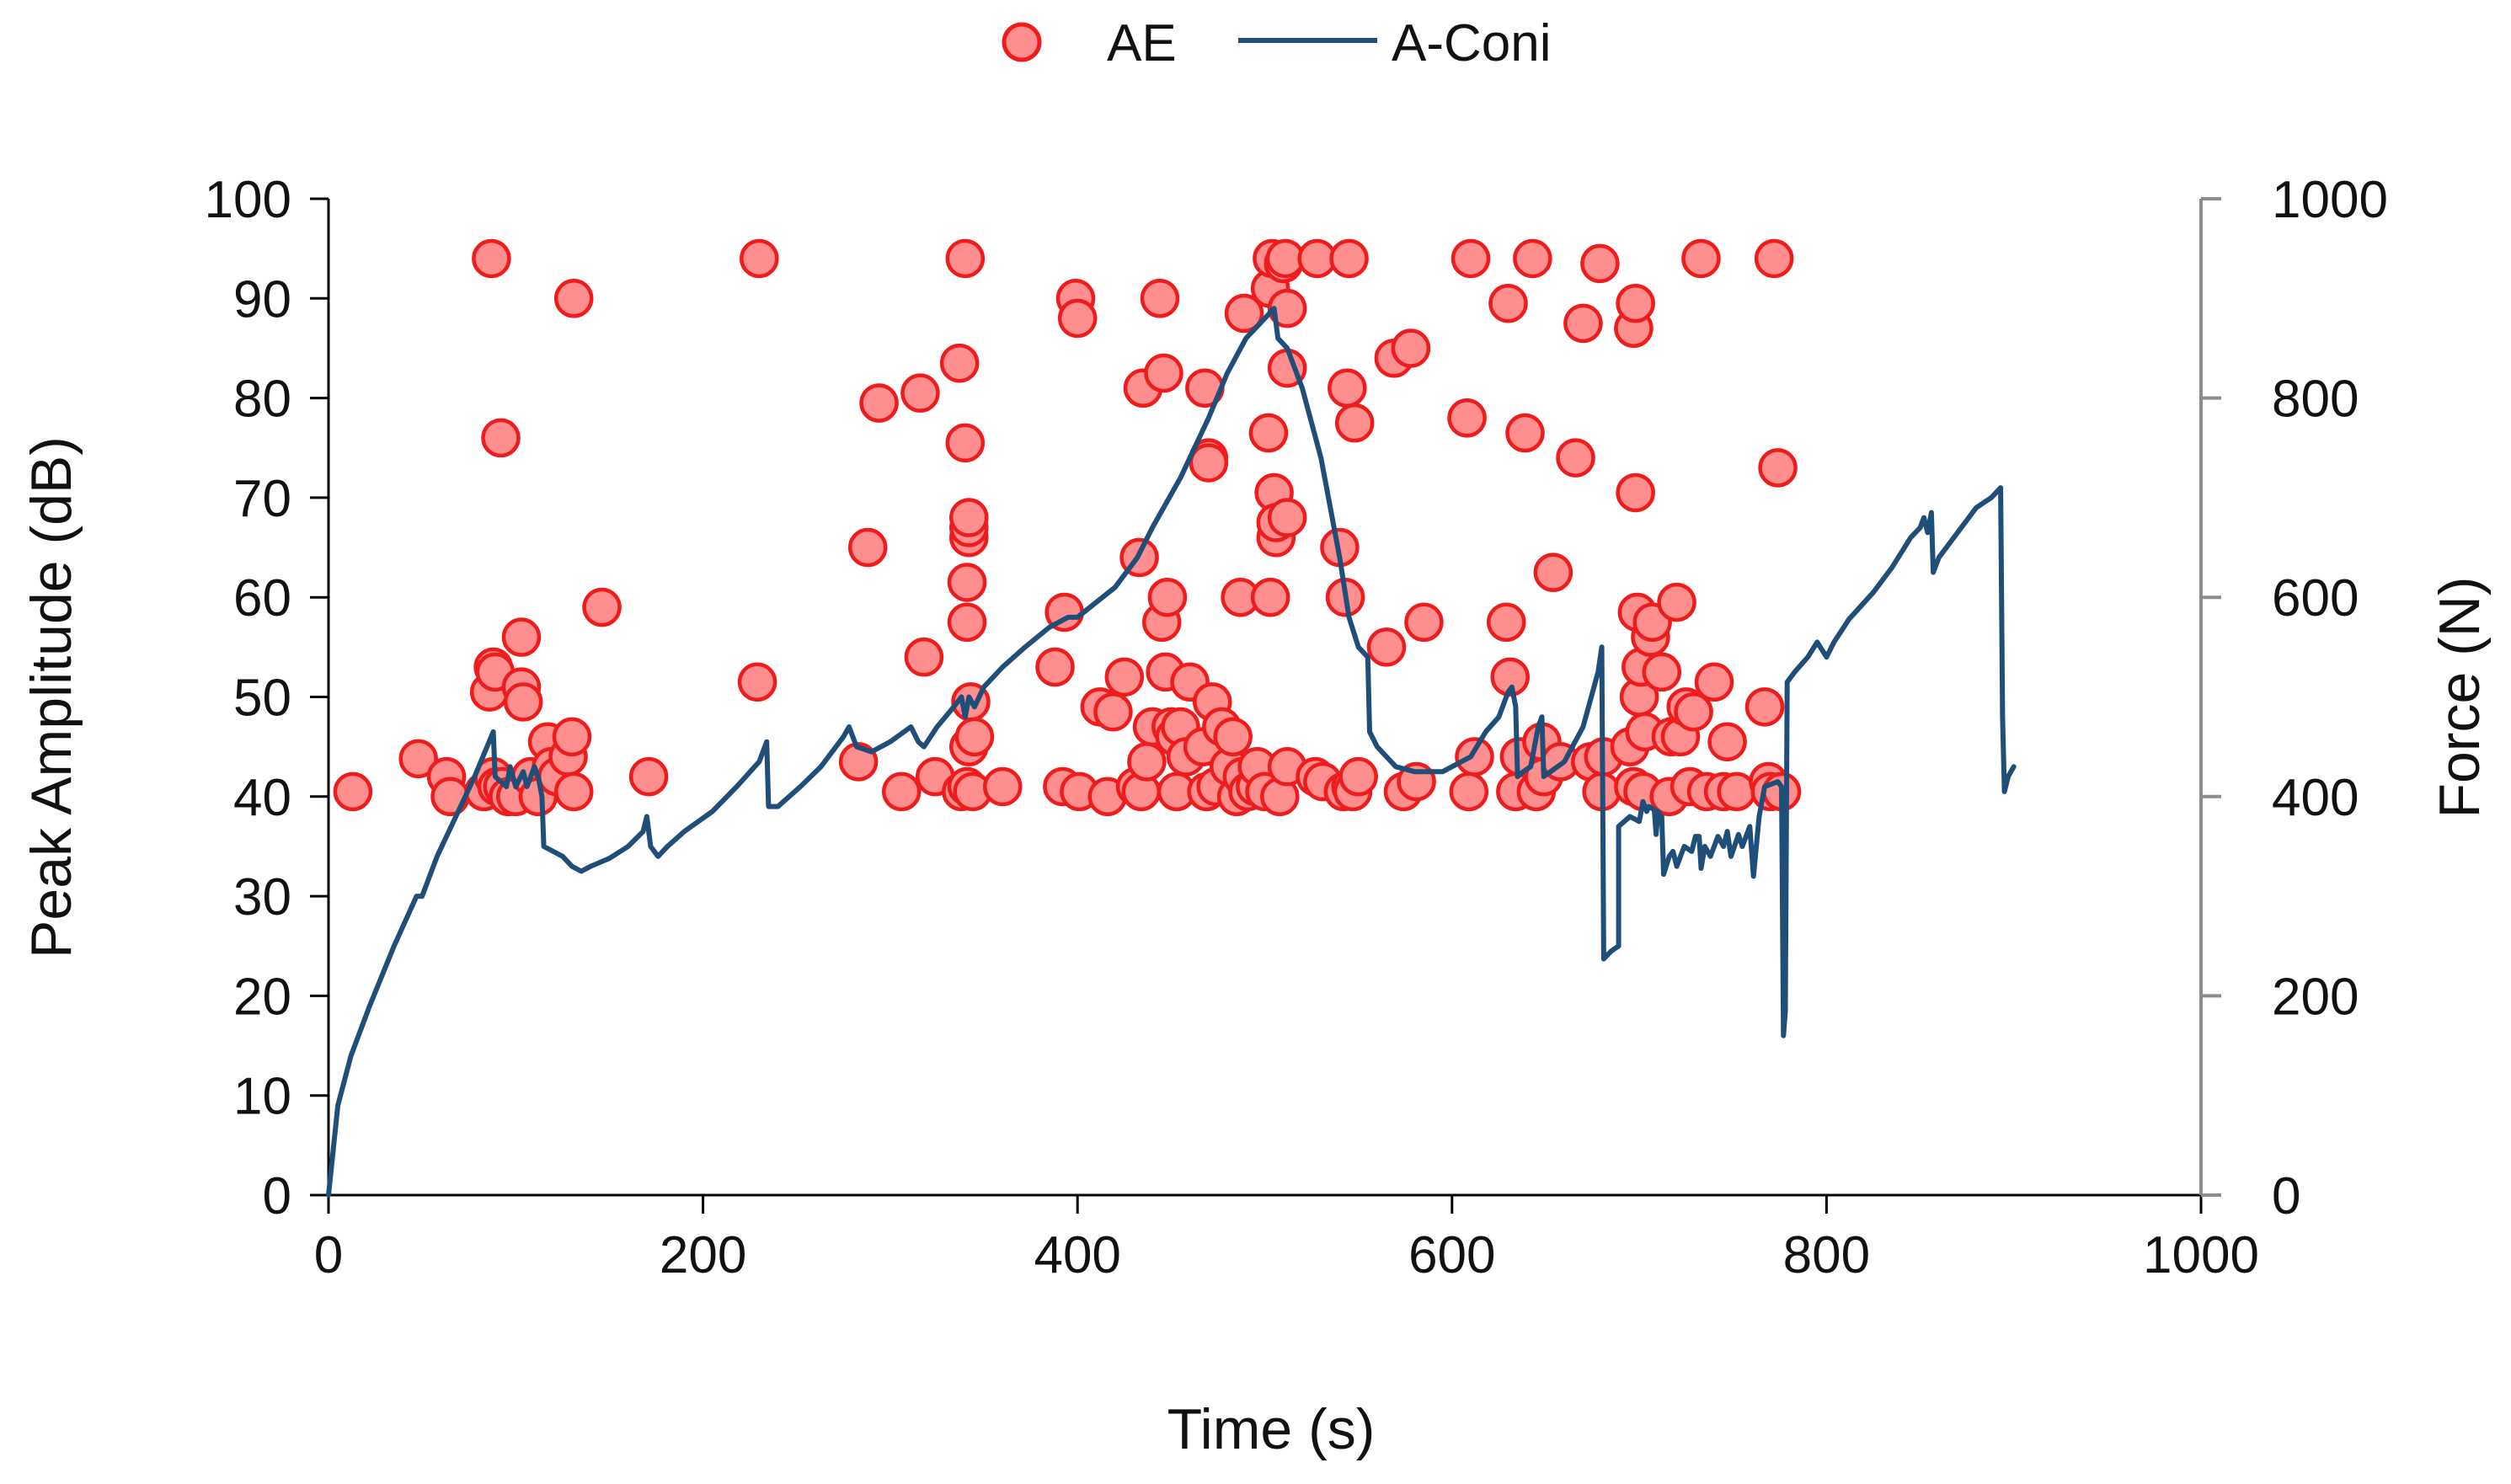  Describe the element at coordinates (2315, 997) in the screenshot. I see `y2-tick-label: 200` at that location.